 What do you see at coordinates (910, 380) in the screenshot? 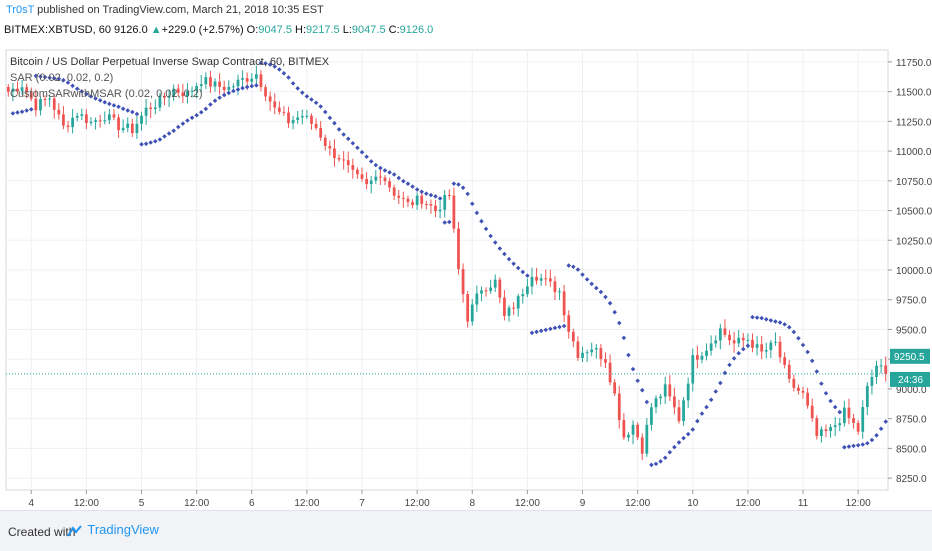
I see `countdown-text: 24:36` at bounding box center [910, 380].